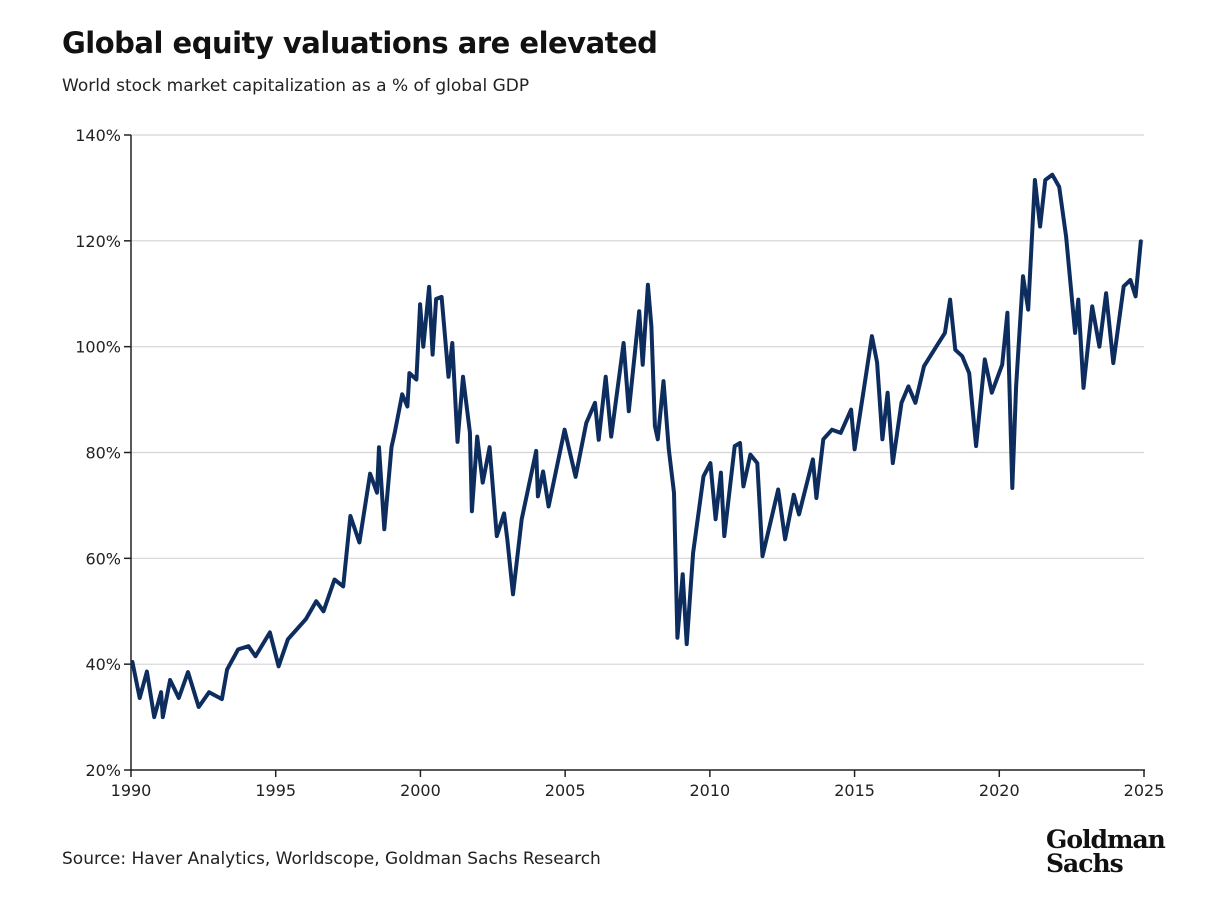 The width and height of the screenshot is (1220, 918). I want to click on y-tick-label: 60%, so click(103, 558).